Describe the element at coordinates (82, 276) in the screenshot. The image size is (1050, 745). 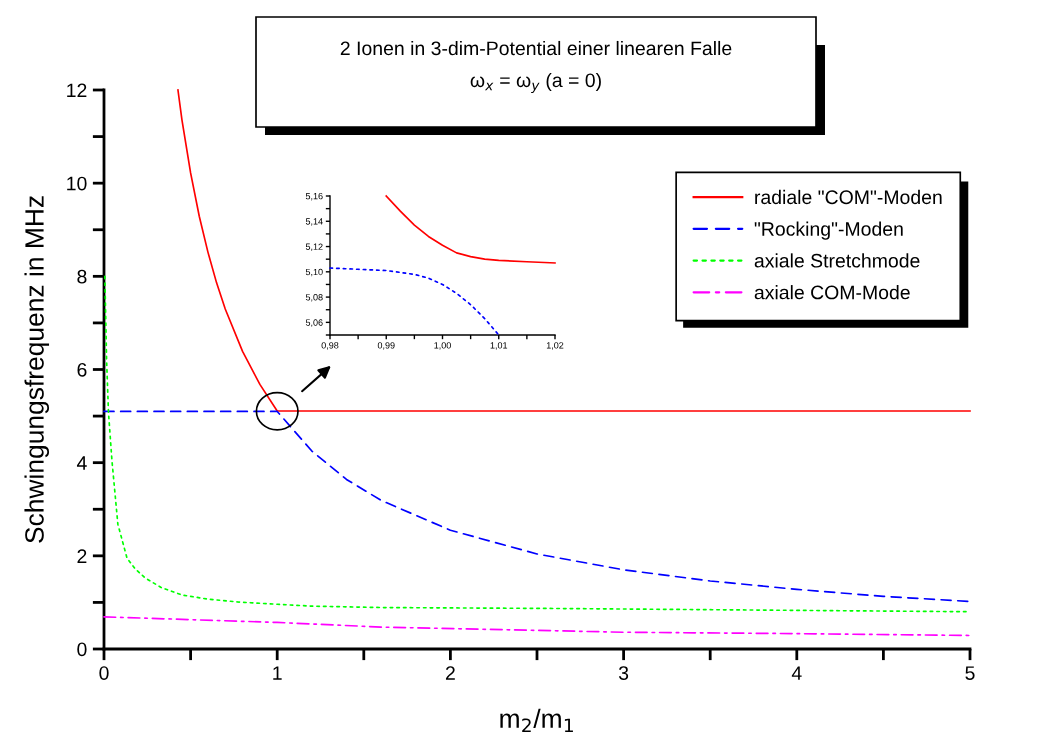
I see `y-tick-label: 8` at that location.